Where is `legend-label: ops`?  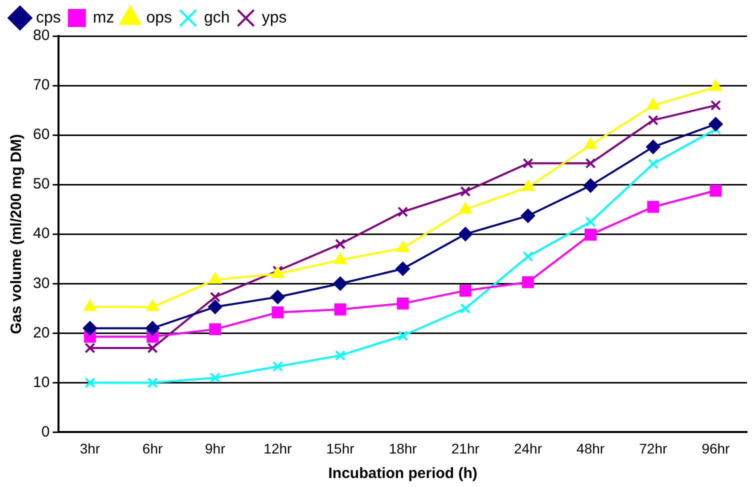 legend-label: ops is located at coordinates (159, 17).